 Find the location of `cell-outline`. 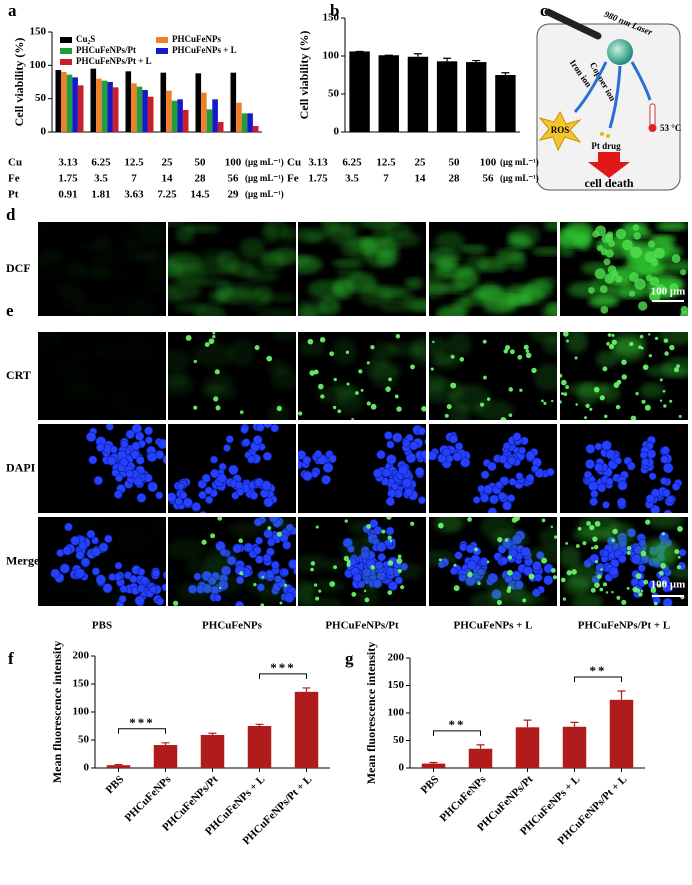

cell-outline is located at coordinates (608, 107).